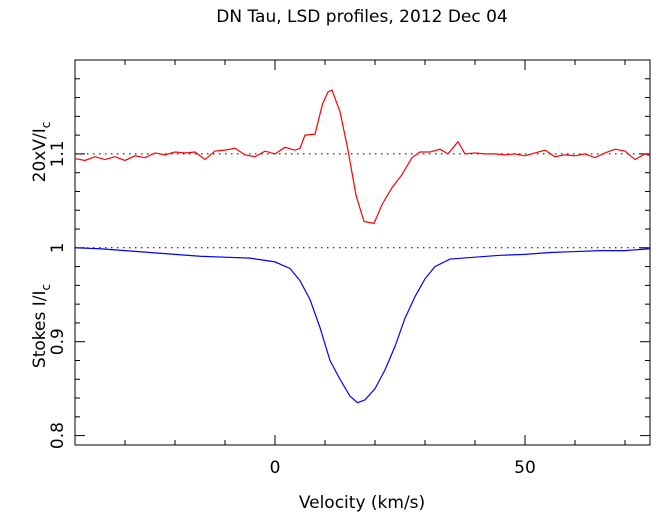  Describe the element at coordinates (525, 468) in the screenshot. I see `x-tick-label: 50` at that location.